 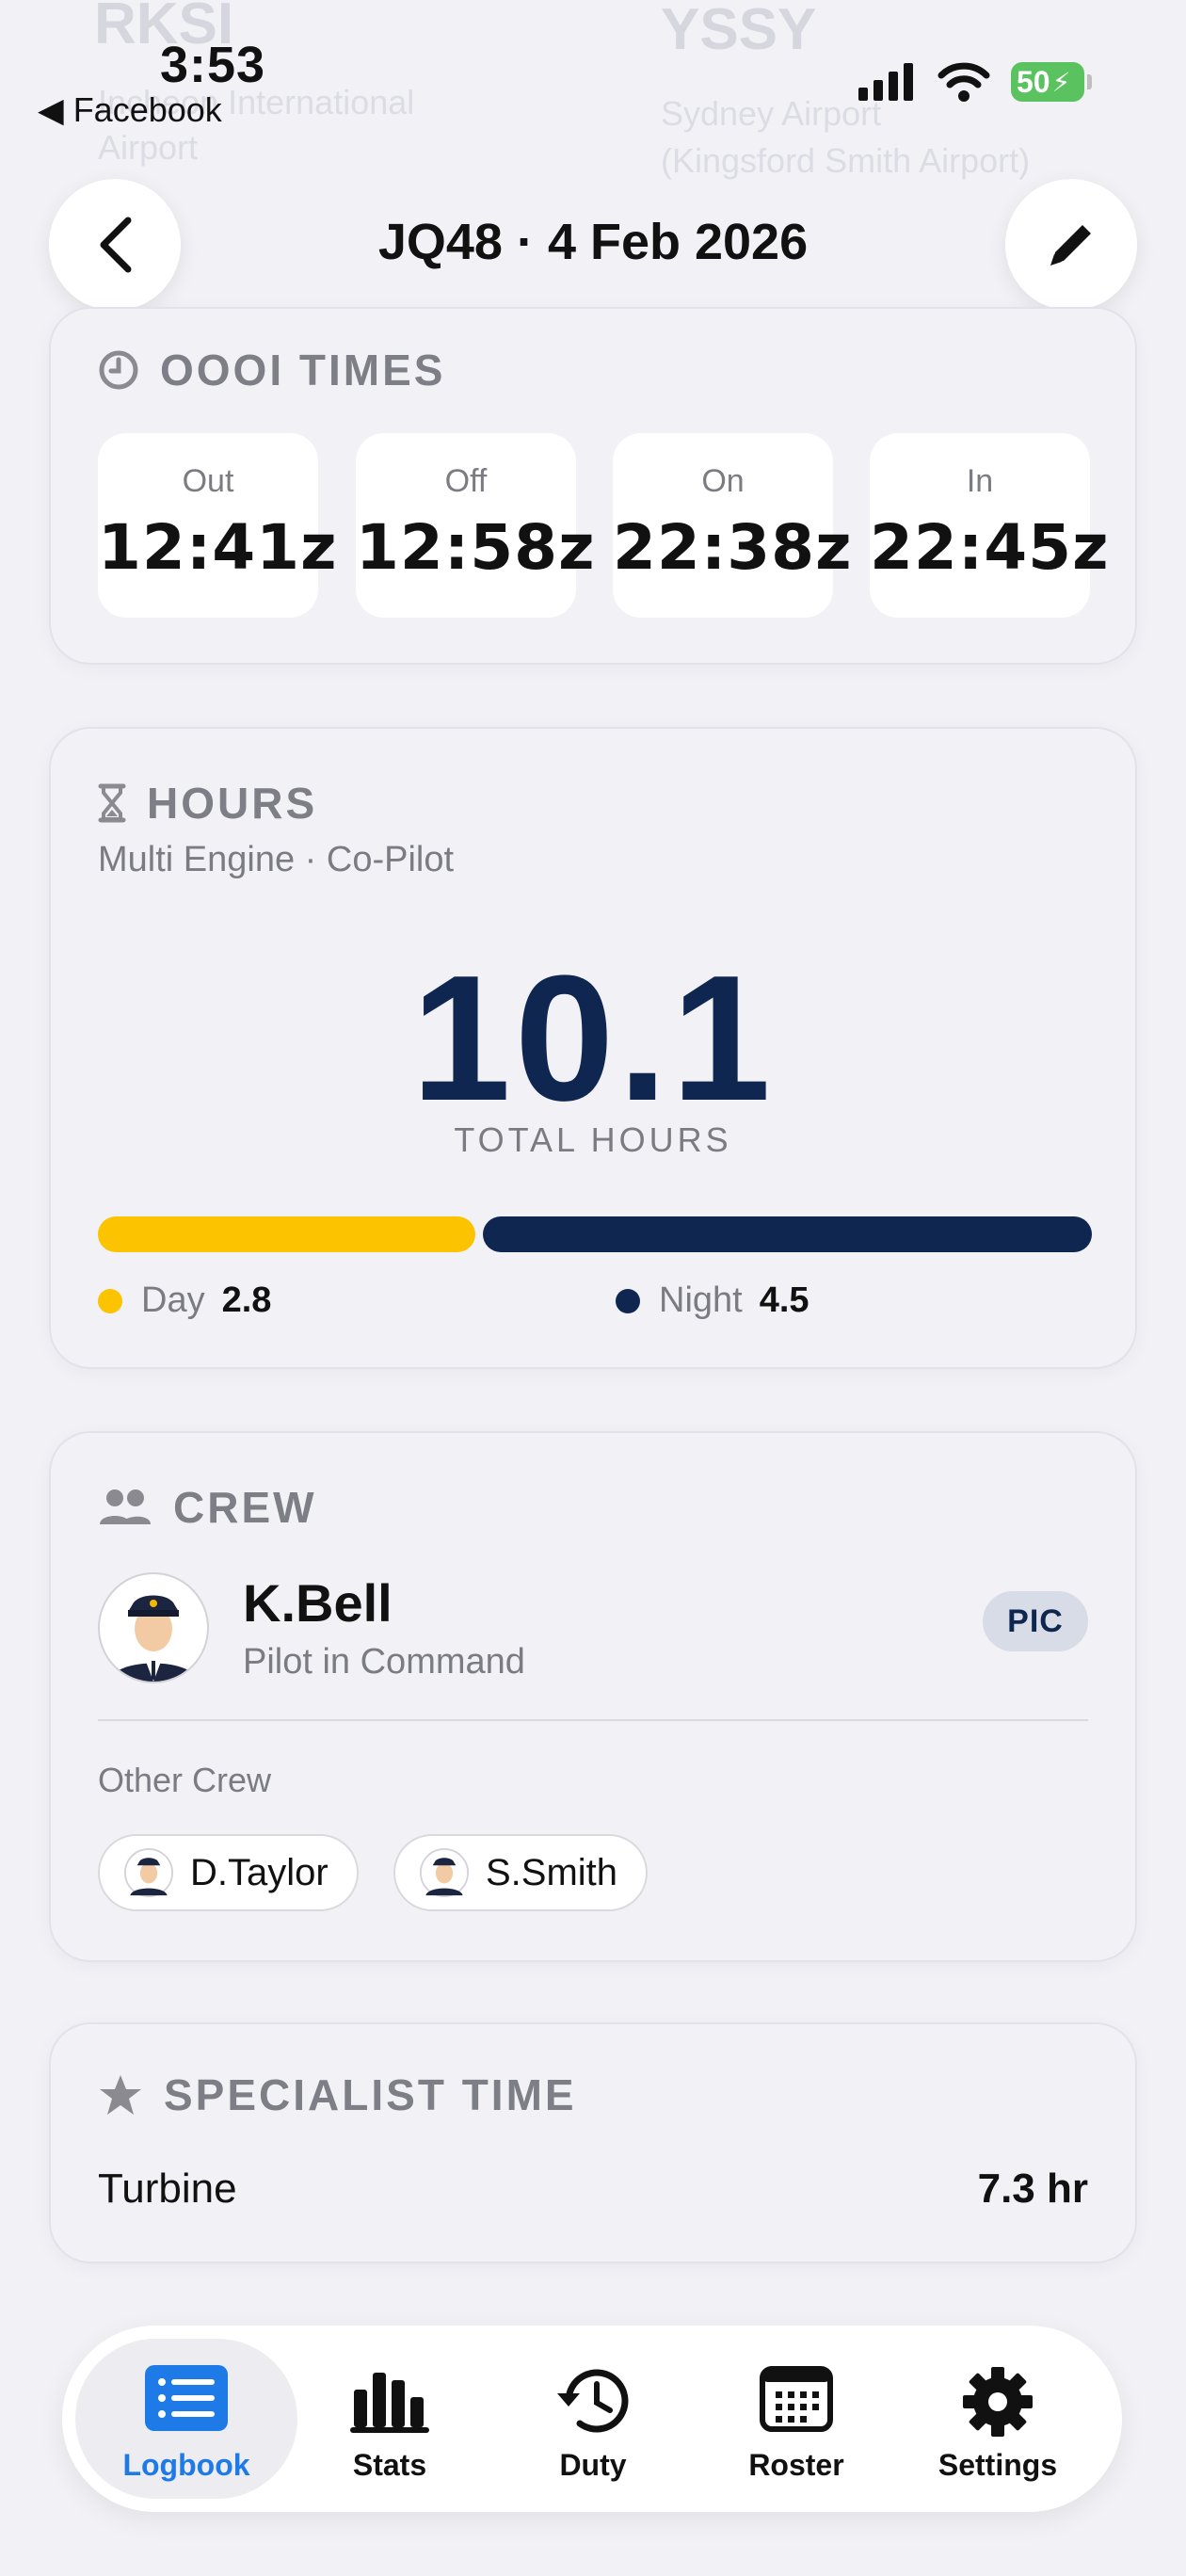 I want to click on hours-title-text: HOURS, so click(x=232, y=803).